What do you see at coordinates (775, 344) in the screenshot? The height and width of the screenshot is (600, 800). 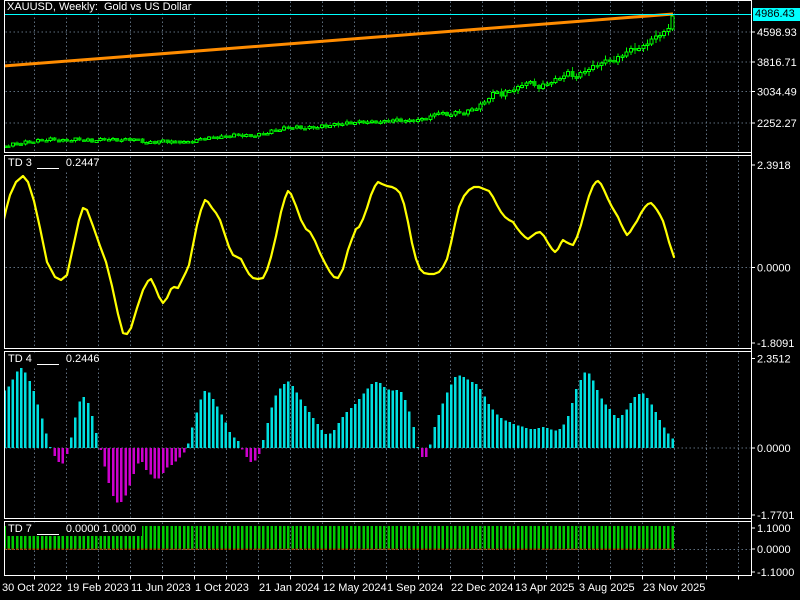 I see `svg-text: -1.8091` at bounding box center [775, 344].